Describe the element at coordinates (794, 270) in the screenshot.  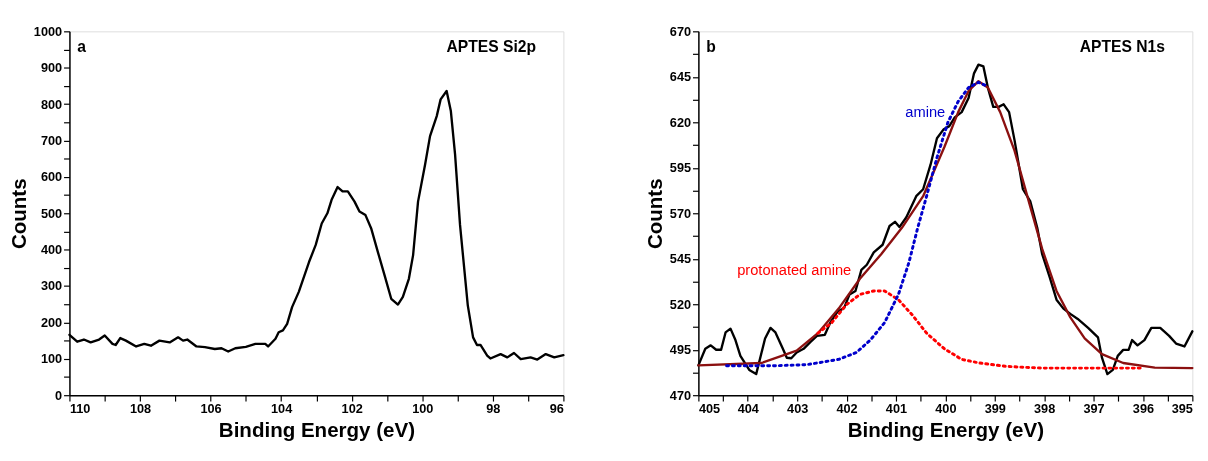
I see `series-label: protonated amine` at that location.